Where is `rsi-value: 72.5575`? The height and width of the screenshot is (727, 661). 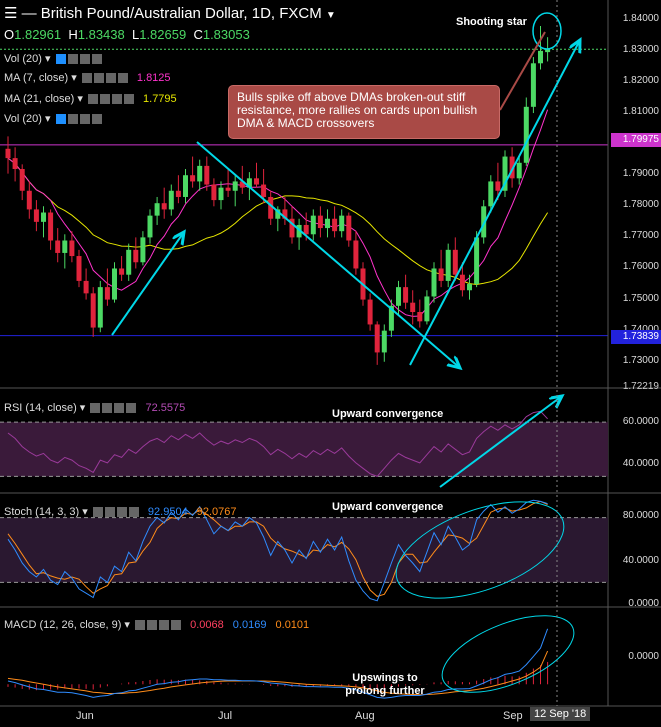 rsi-value: 72.5575 is located at coordinates (165, 408).